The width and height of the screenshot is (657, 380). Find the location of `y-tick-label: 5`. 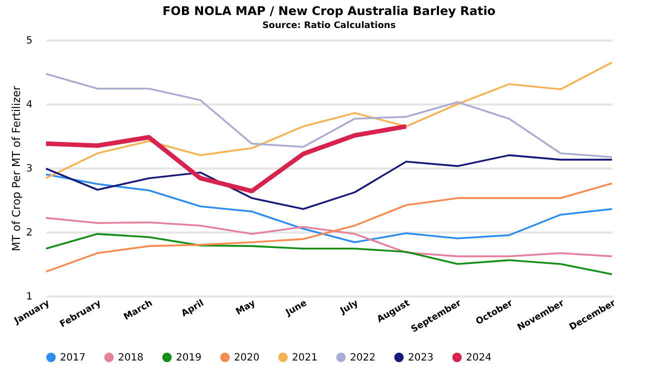

y-tick-label: 5 is located at coordinates (29, 41).